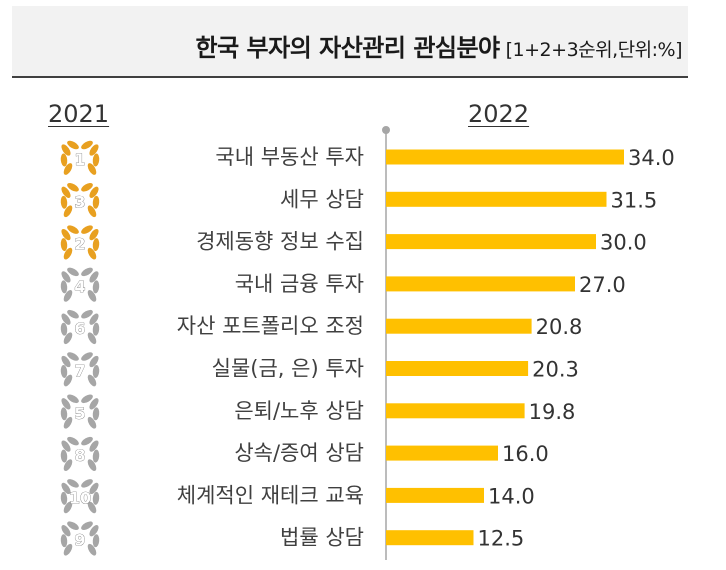 The height and width of the screenshot is (570, 726). I want to click on category-label: 국내 부동산 투자, so click(289, 157).